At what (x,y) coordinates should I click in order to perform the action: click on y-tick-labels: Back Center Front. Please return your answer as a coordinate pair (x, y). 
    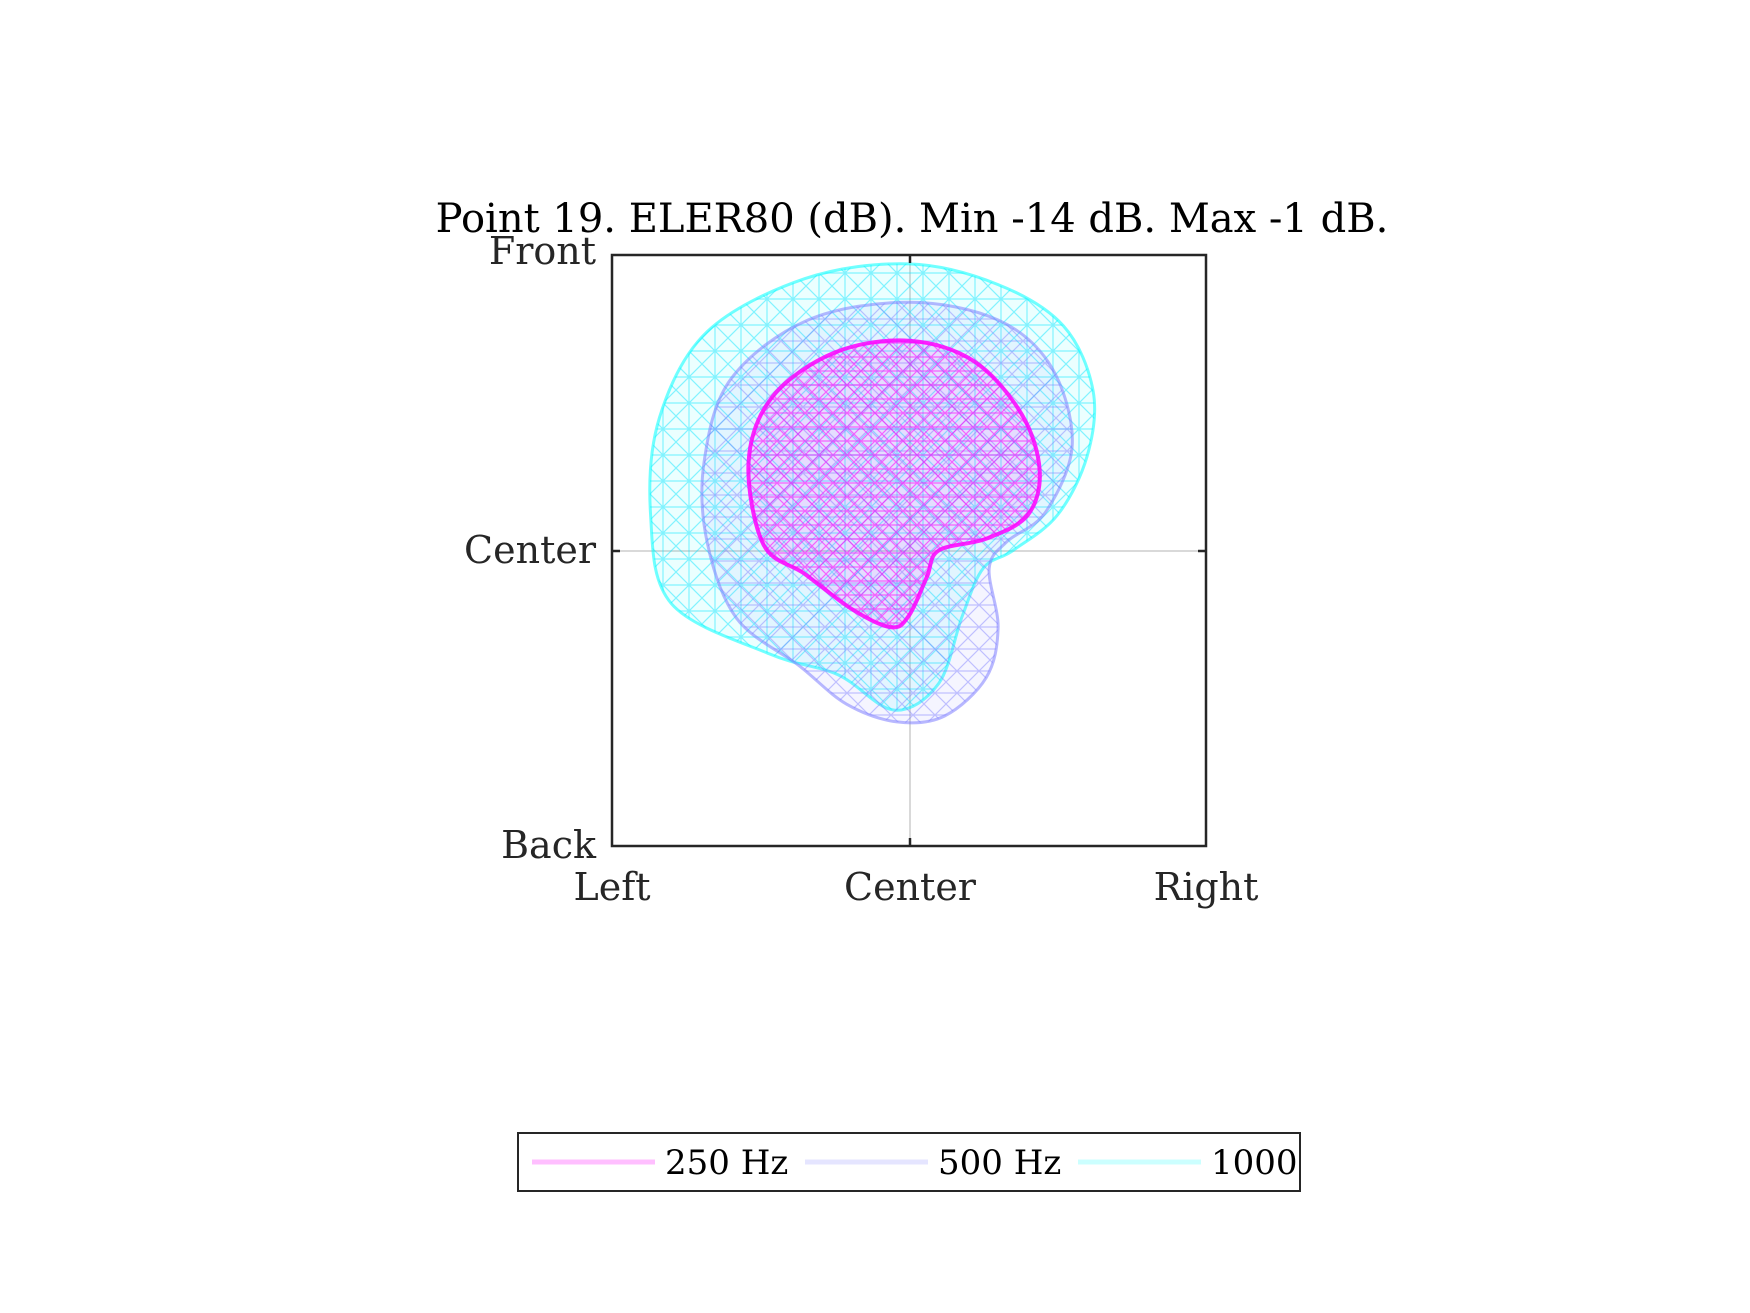
    Looking at the image, I should click on (530, 548).